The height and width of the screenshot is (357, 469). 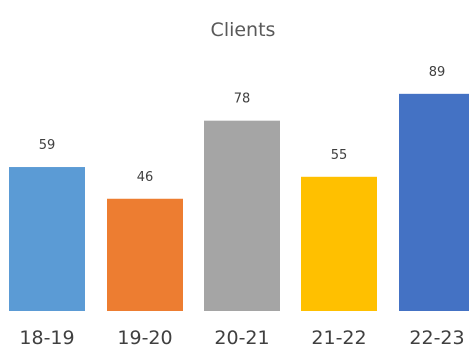 What do you see at coordinates (47, 145) in the screenshot?
I see `data-label-18-19: 59` at bounding box center [47, 145].